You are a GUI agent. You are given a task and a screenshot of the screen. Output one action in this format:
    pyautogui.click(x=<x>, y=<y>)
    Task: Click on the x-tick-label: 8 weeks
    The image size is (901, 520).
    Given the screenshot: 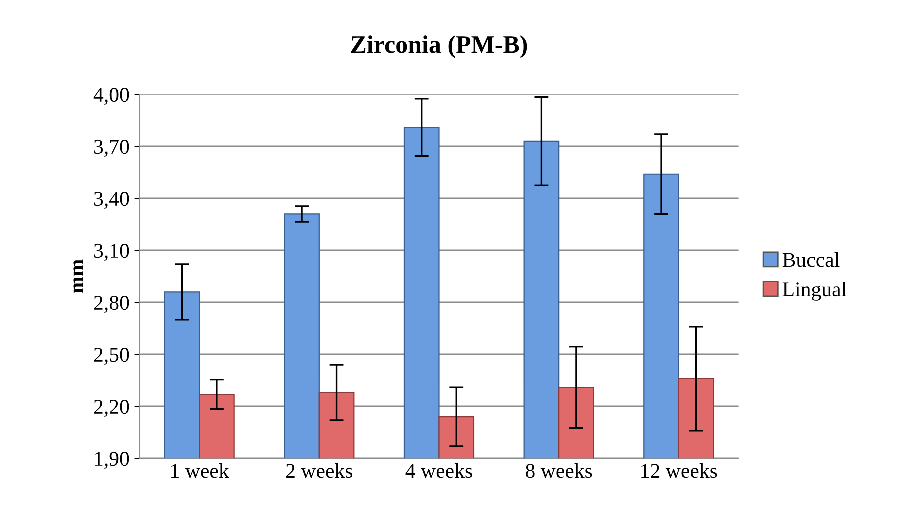 What is the action you would take?
    pyautogui.click(x=559, y=471)
    